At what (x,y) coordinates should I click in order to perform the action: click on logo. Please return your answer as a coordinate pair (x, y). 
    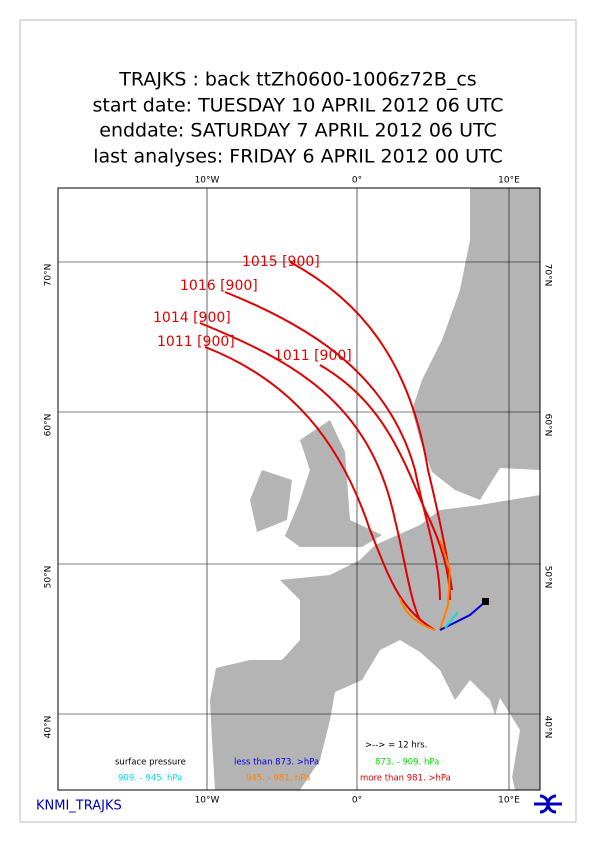
    Looking at the image, I should click on (548, 804).